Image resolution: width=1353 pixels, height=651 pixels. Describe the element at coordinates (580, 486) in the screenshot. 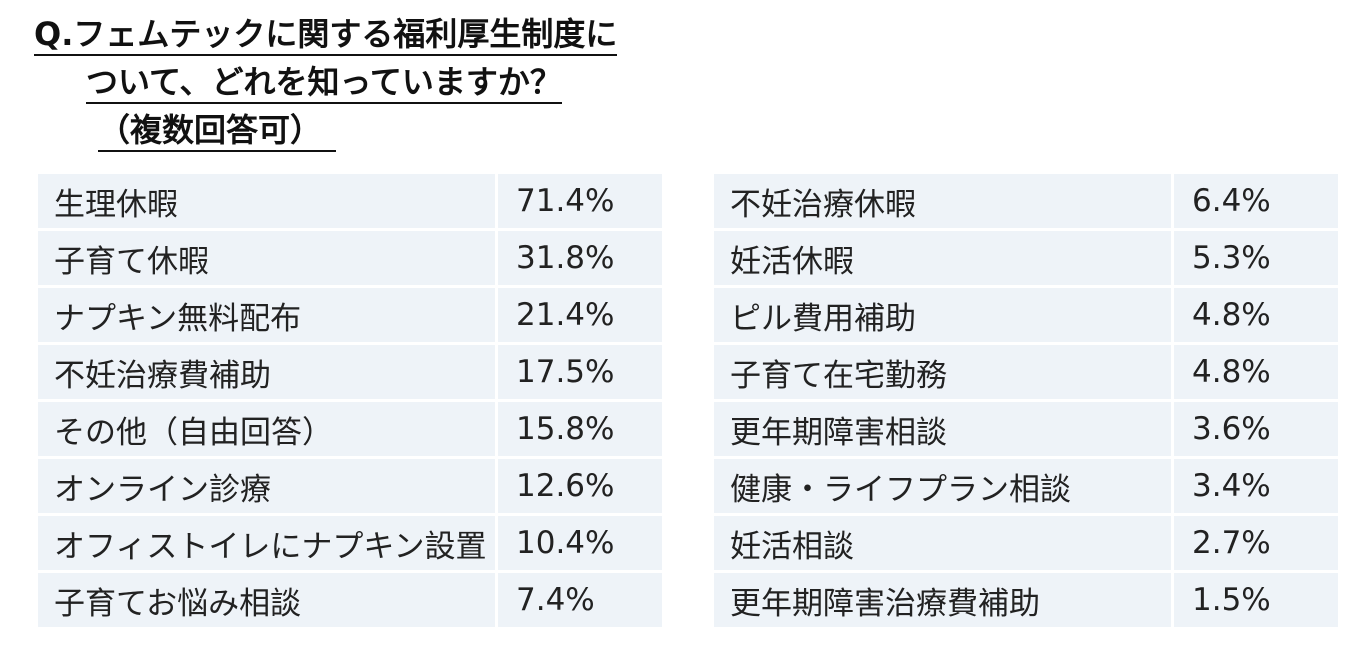

I see `item-percentage: 12.6%` at that location.